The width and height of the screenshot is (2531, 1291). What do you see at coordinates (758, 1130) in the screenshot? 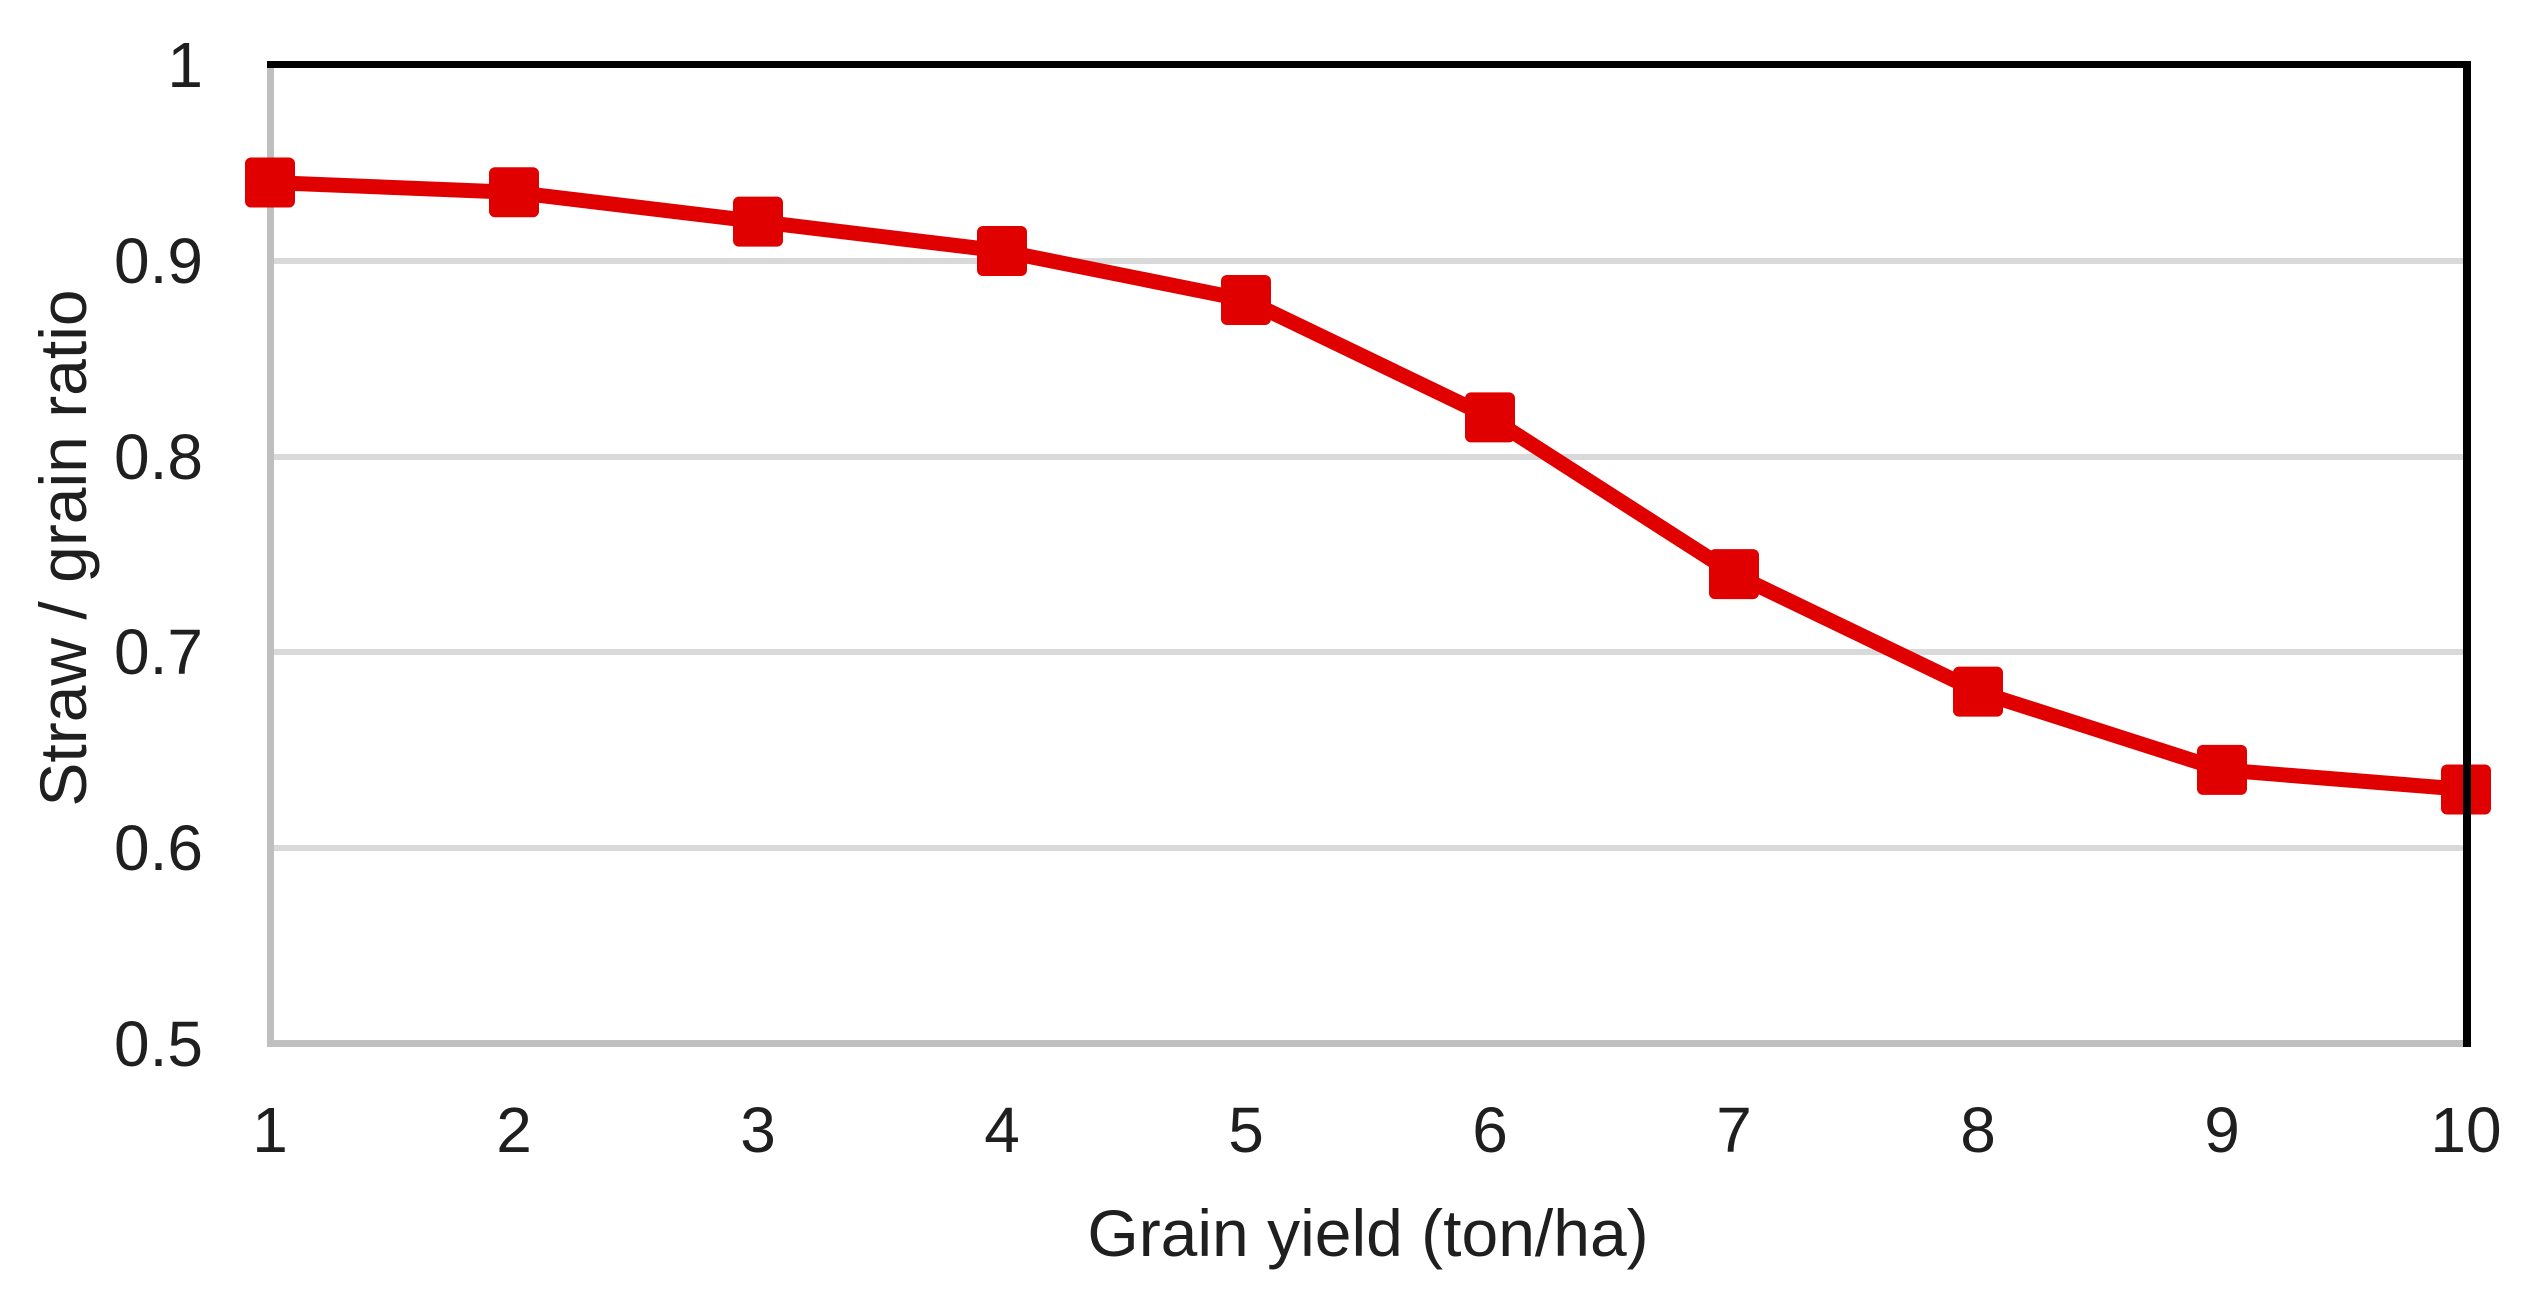
I see `x-tick-label: 3` at bounding box center [758, 1130].